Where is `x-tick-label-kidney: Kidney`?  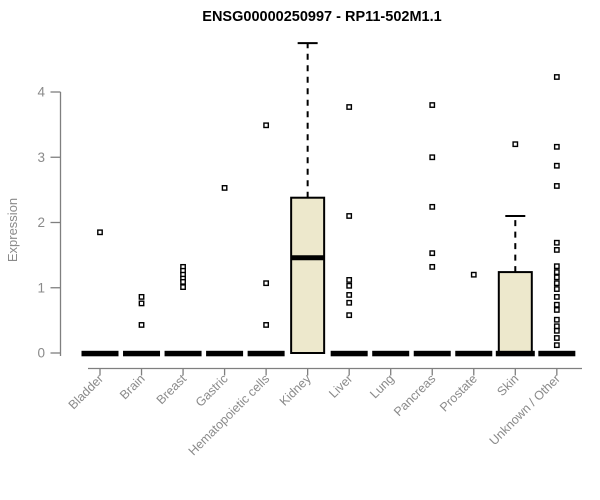 x-tick-label-kidney: Kidney is located at coordinates (295, 389).